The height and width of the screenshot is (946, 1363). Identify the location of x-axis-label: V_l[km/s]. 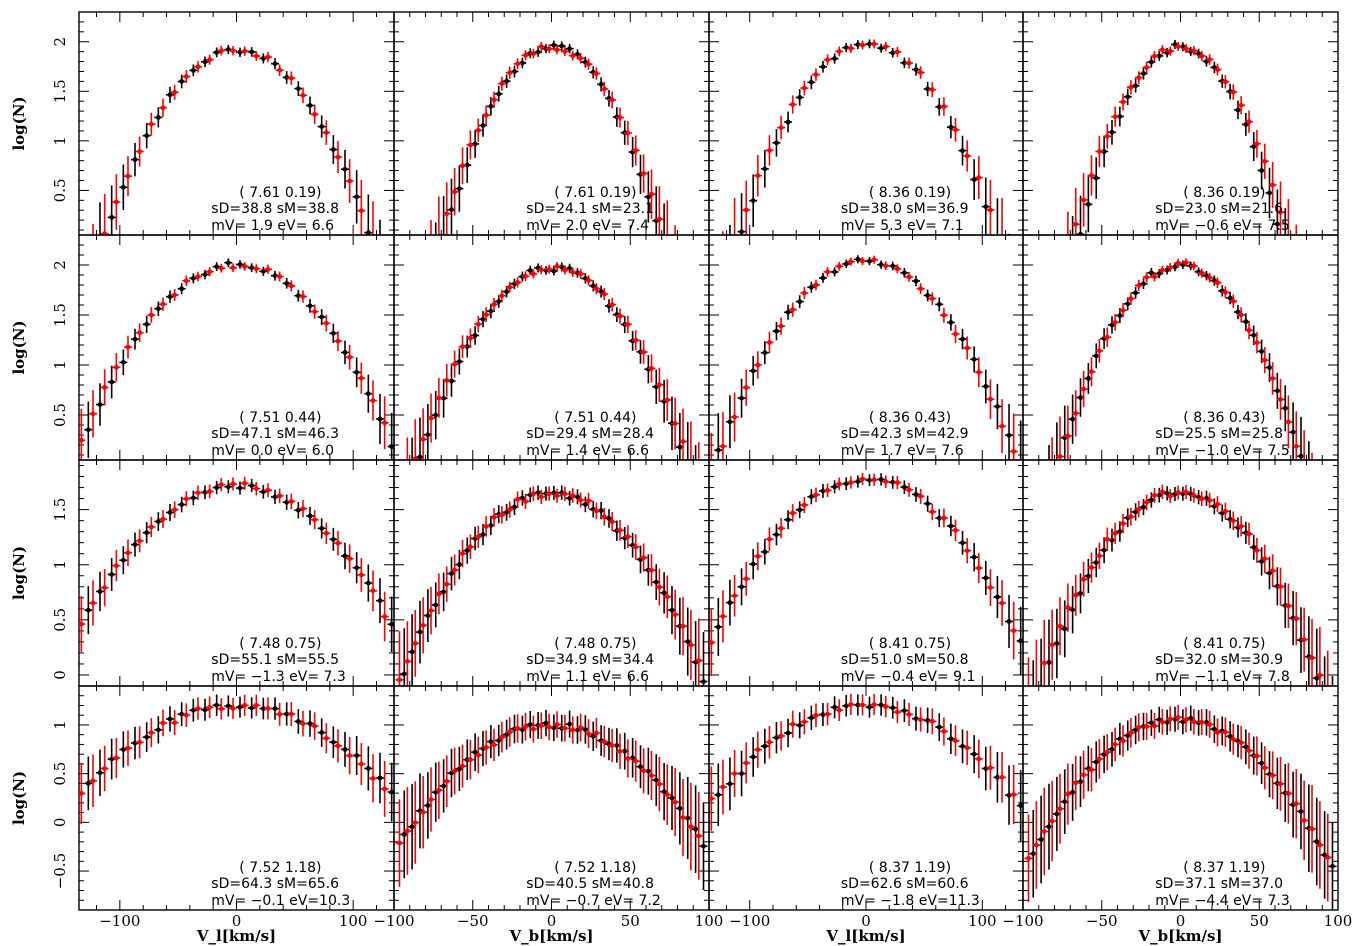
(236, 936).